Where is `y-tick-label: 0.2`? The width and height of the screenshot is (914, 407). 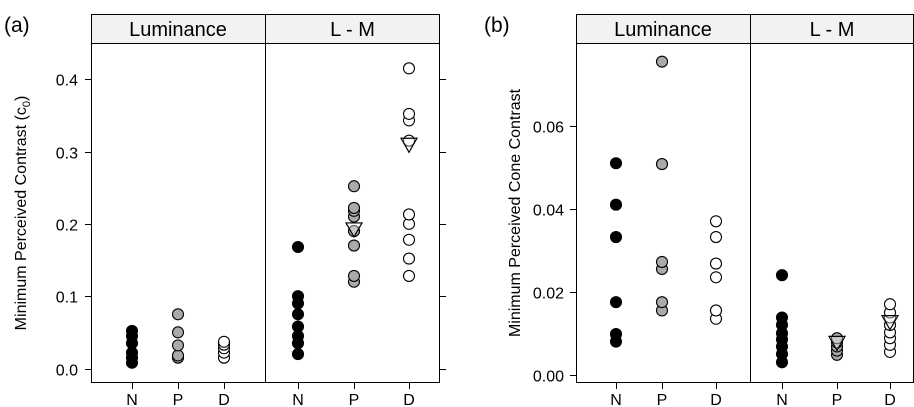 y-tick-label: 0.2 is located at coordinates (67, 226).